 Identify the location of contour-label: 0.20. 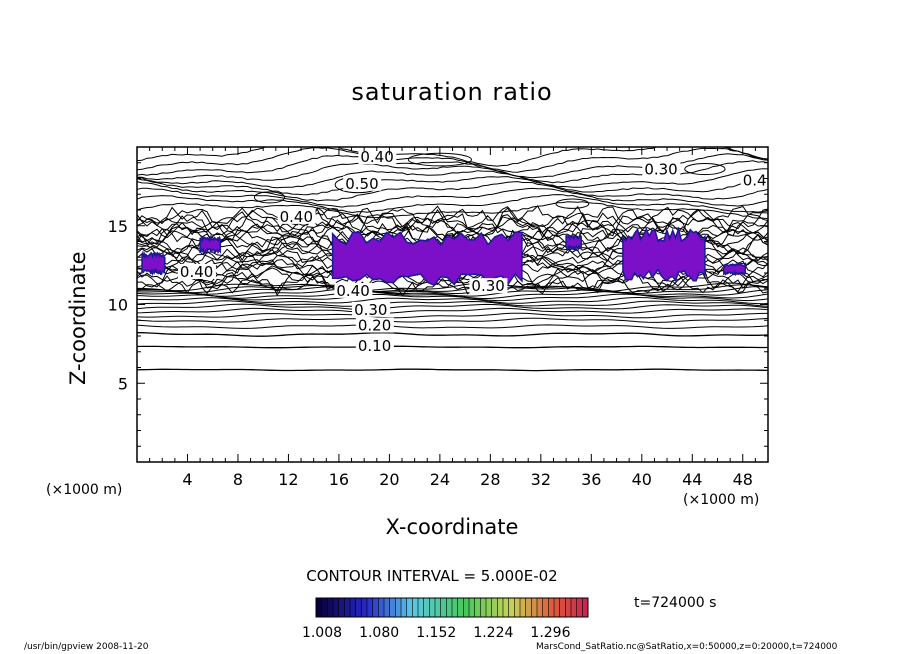
(374, 326).